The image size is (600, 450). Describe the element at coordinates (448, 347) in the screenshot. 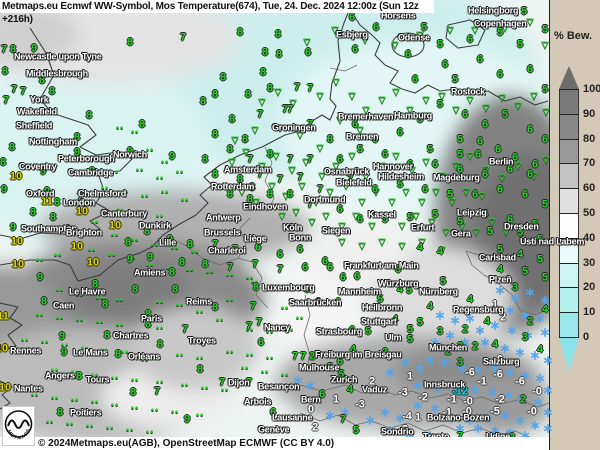

I see `city-label: München` at that location.